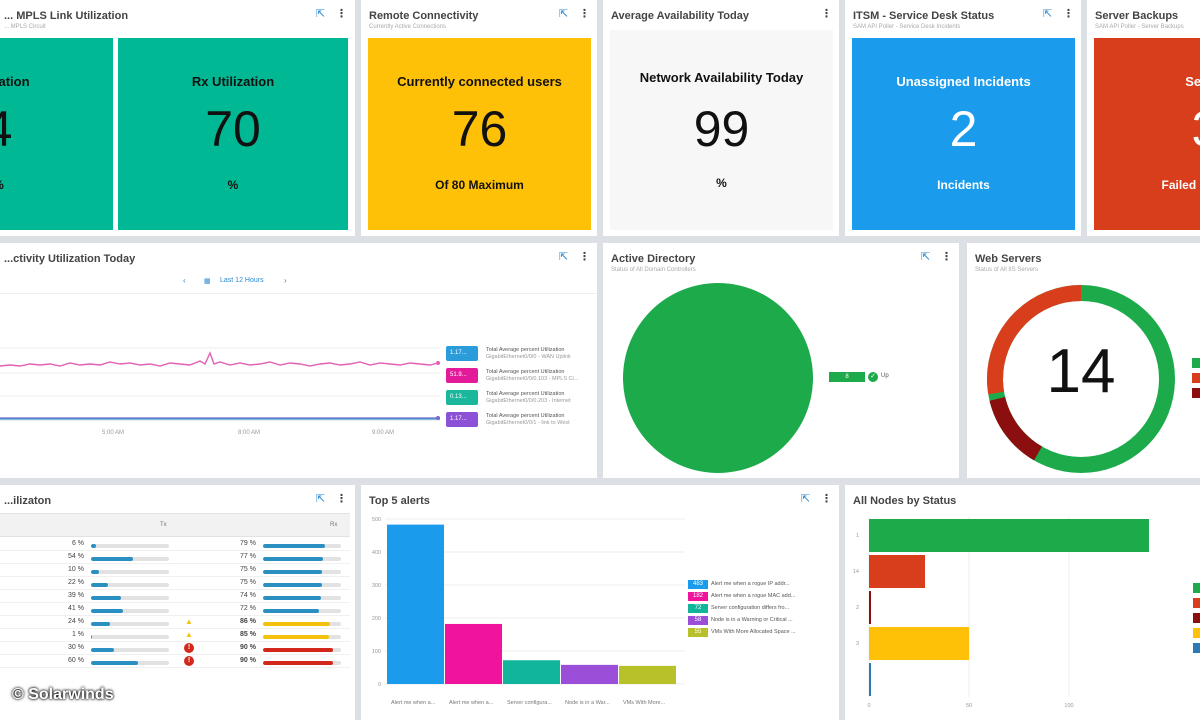  What do you see at coordinates (1147, 129) in the screenshot?
I see `tile-value: 3` at bounding box center [1147, 129].